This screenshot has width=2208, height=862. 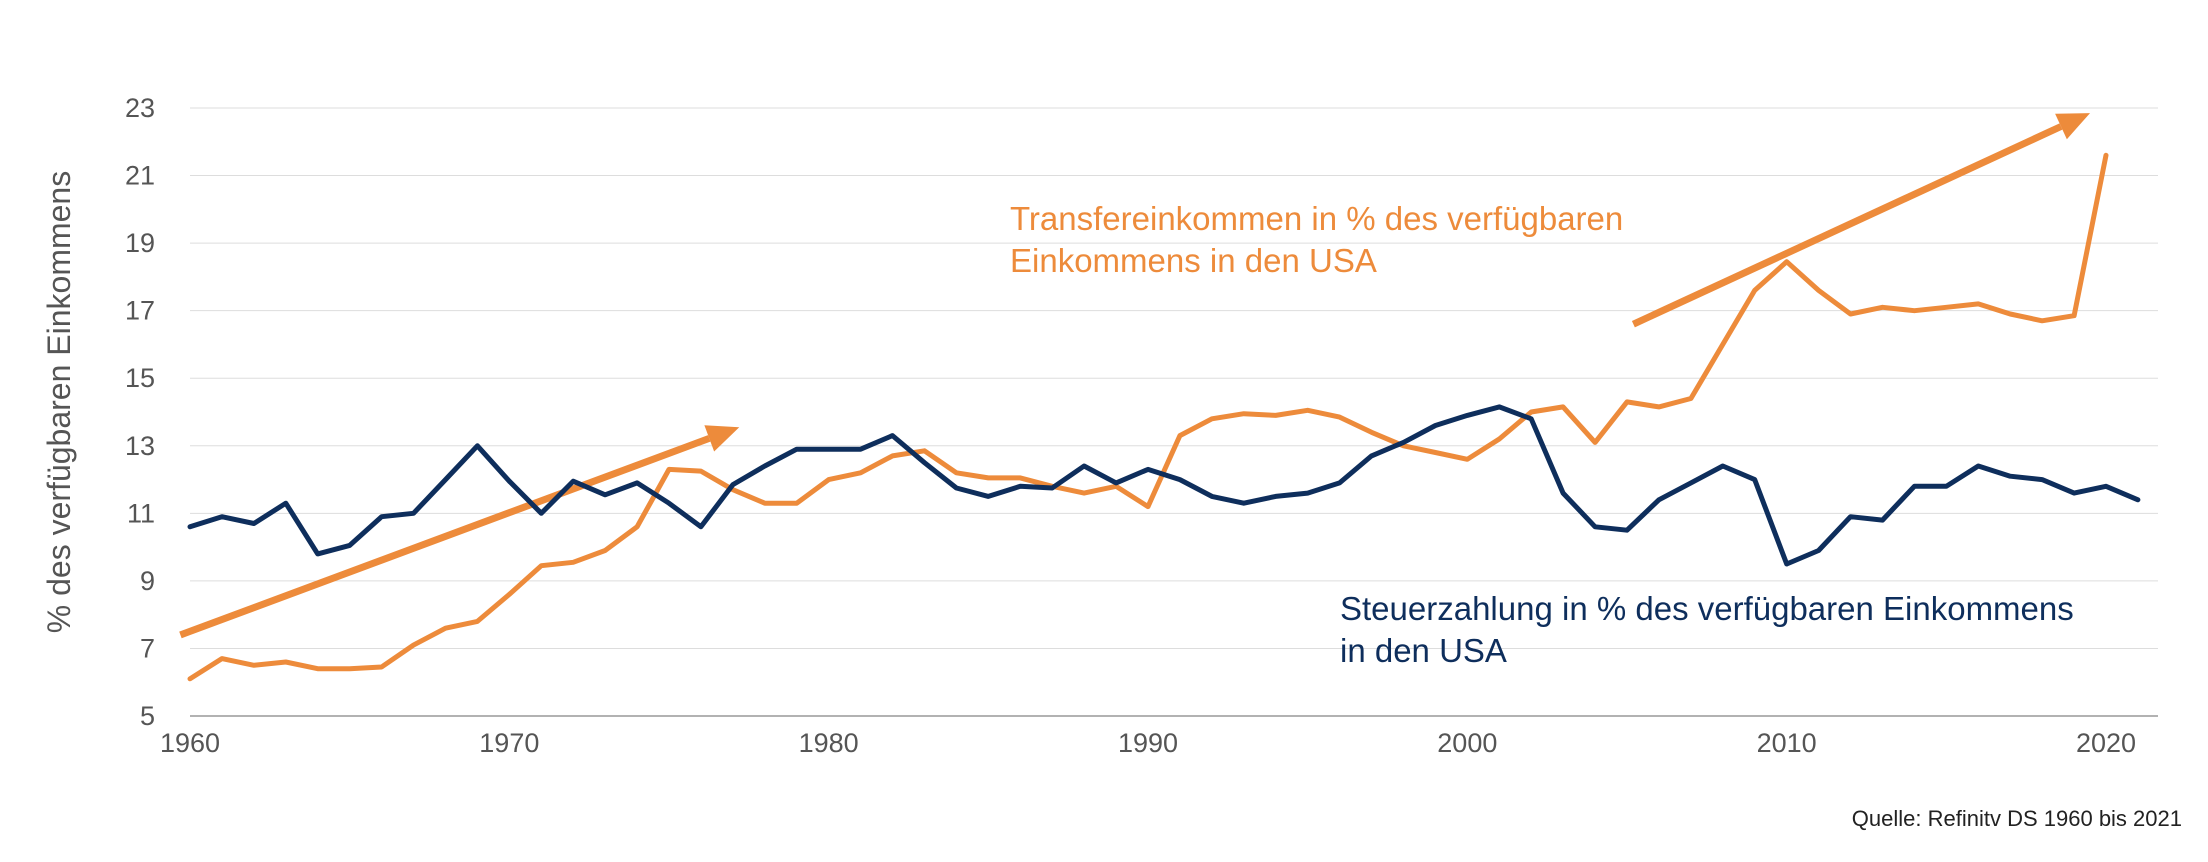 I want to click on y-tick-label: 11, so click(x=141, y=513).